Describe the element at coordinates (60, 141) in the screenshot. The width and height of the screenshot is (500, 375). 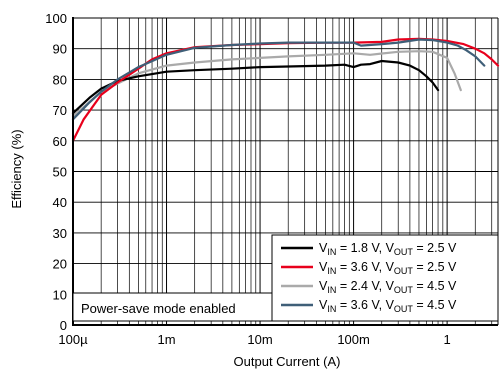
I see `y-tick-label: 60` at that location.